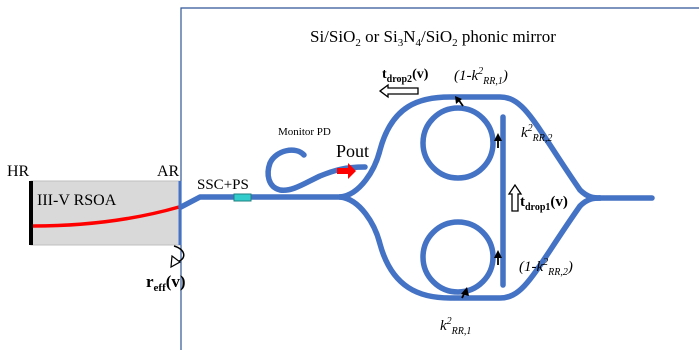  Describe the element at coordinates (223, 185) in the screenshot. I see `ssc-ps-label: SSC+PS` at that location.